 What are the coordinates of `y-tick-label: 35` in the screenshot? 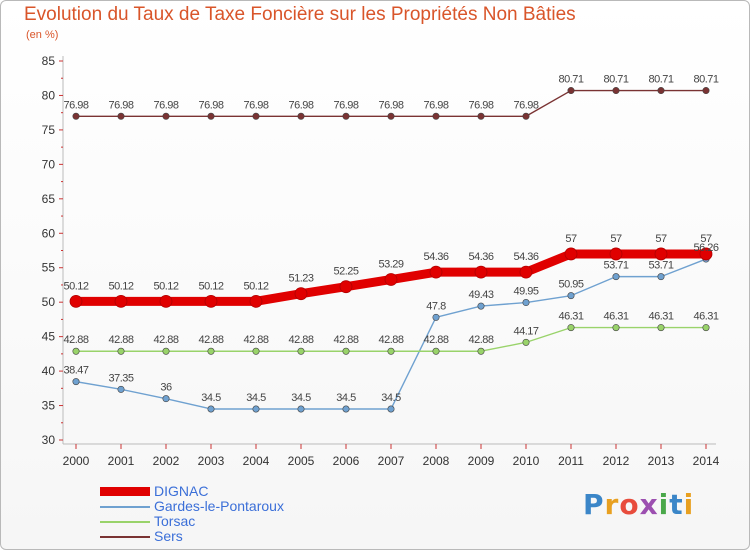 It's located at (49, 406).